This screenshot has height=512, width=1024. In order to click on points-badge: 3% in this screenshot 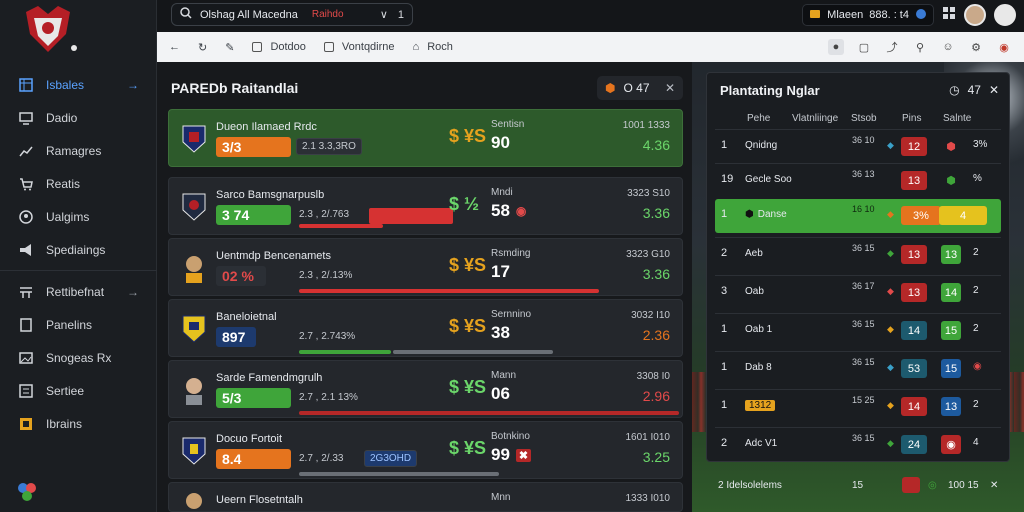, I will do `click(921, 215)`.